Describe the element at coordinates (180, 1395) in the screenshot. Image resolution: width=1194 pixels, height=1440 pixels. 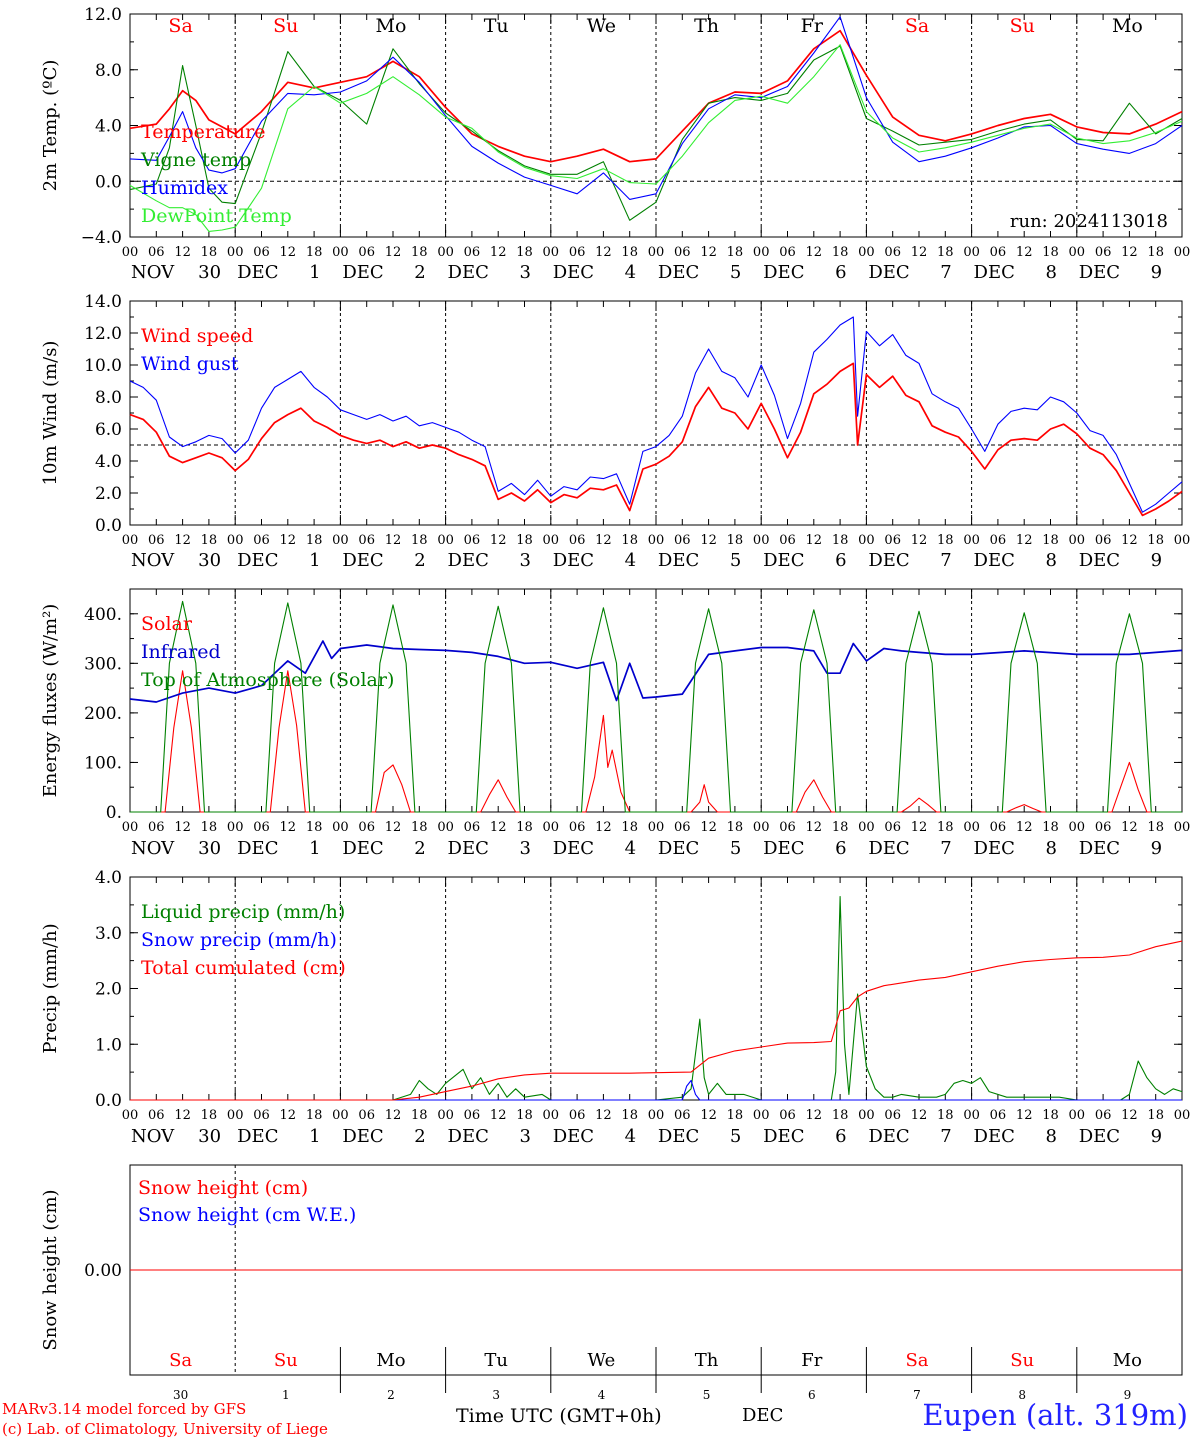
I see `day-number-label: 30` at that location.